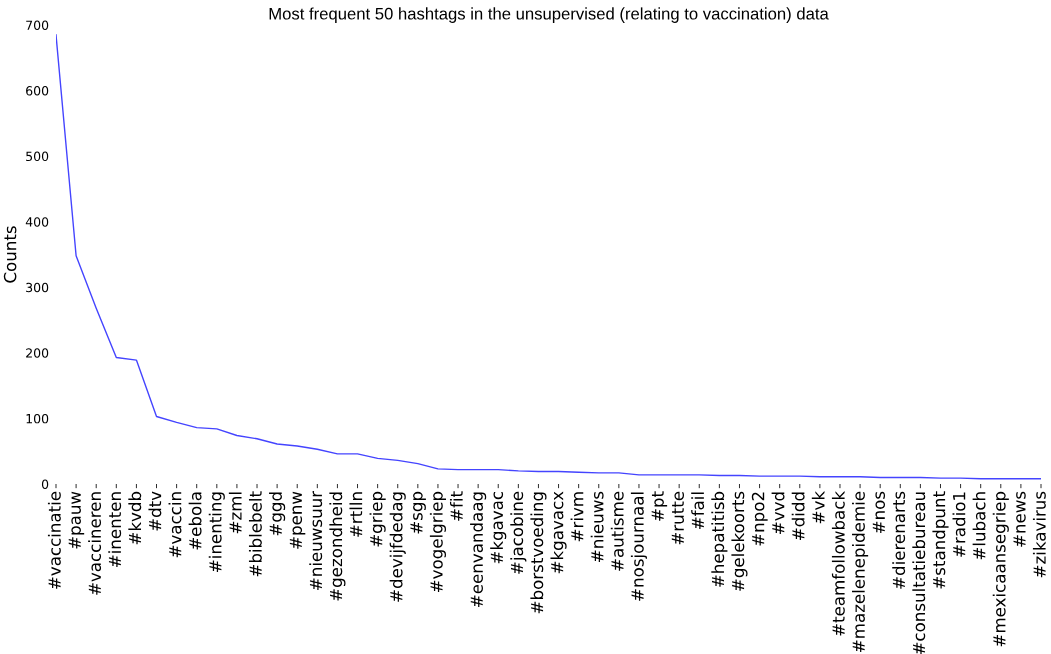  What do you see at coordinates (639, 546) in the screenshot?
I see `x-tick-label: #nosjournaal` at bounding box center [639, 546].